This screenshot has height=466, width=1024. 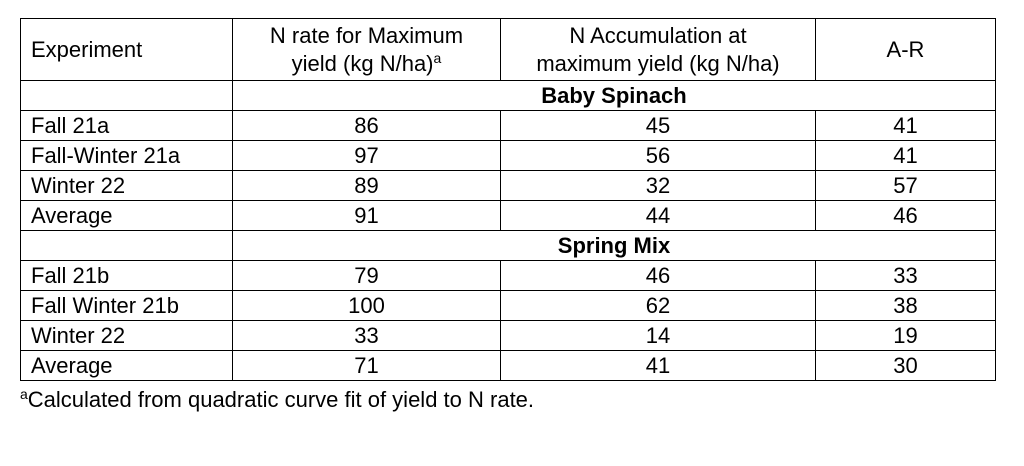 I want to click on header-cell: N Accumulation at maximum yield (kg N/ha), so click(x=658, y=49).